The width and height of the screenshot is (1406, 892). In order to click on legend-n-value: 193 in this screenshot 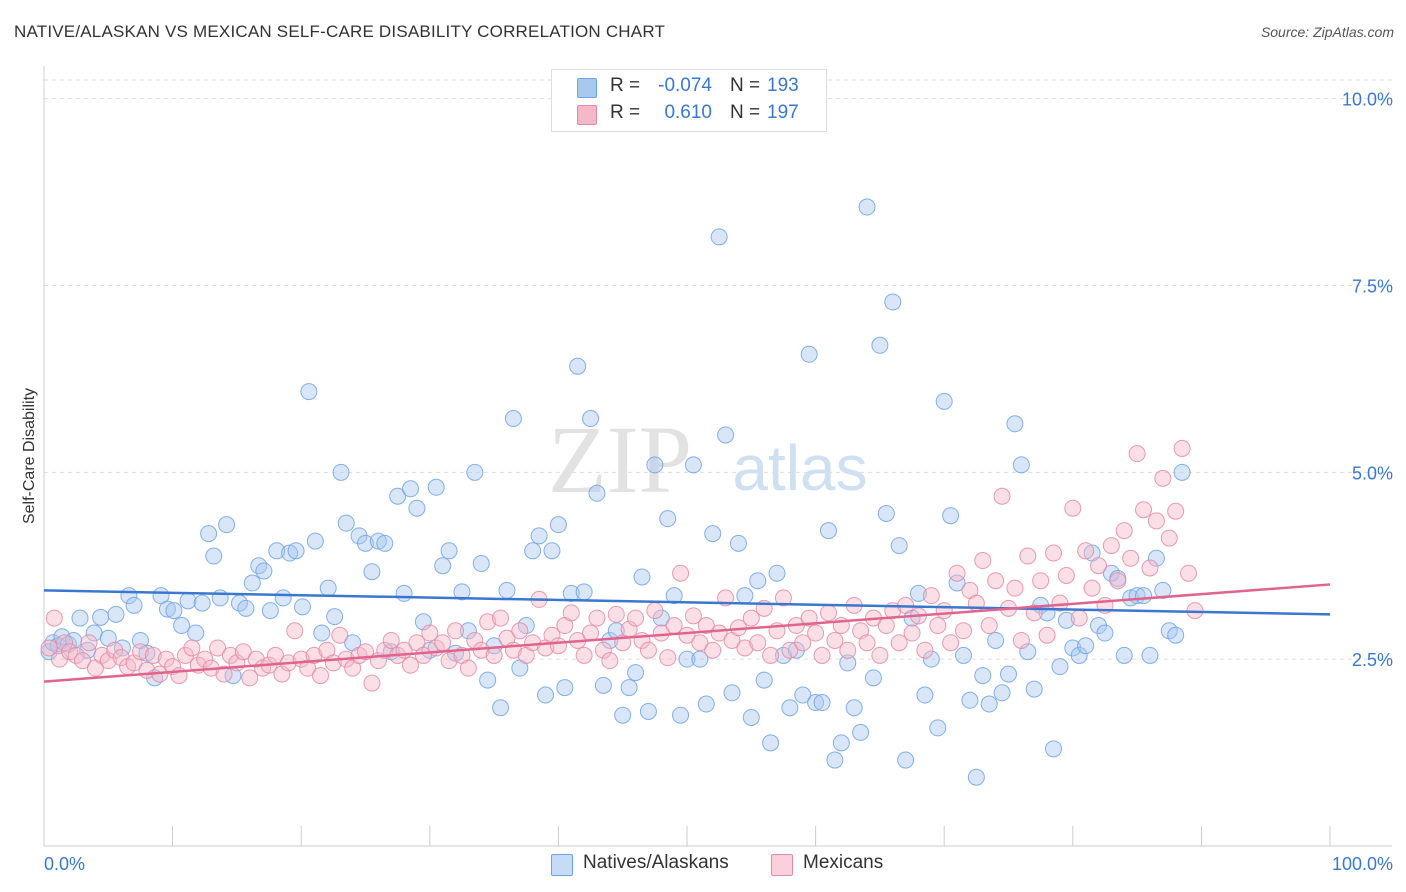, I will do `click(783, 85)`.